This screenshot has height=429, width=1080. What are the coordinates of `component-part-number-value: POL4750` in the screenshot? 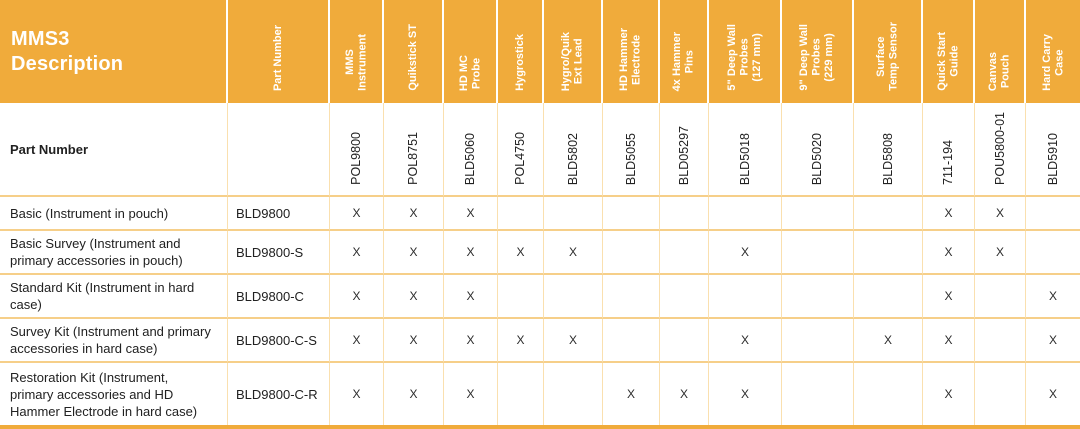 It's located at (520, 158).